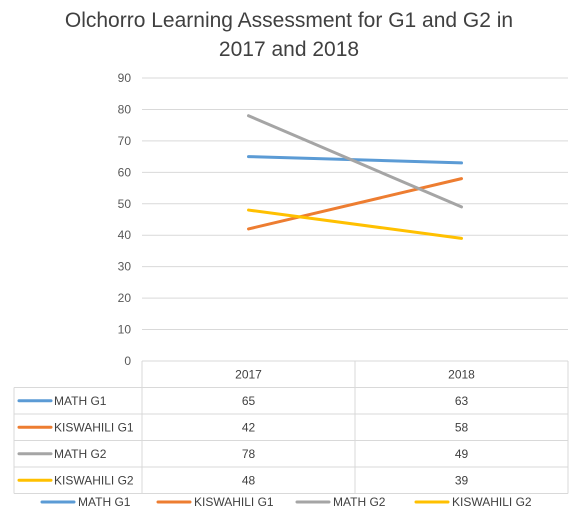  I want to click on y-axis-ticks: 0 10 20 30 40 50 60 70 80 90, so click(125, 219).